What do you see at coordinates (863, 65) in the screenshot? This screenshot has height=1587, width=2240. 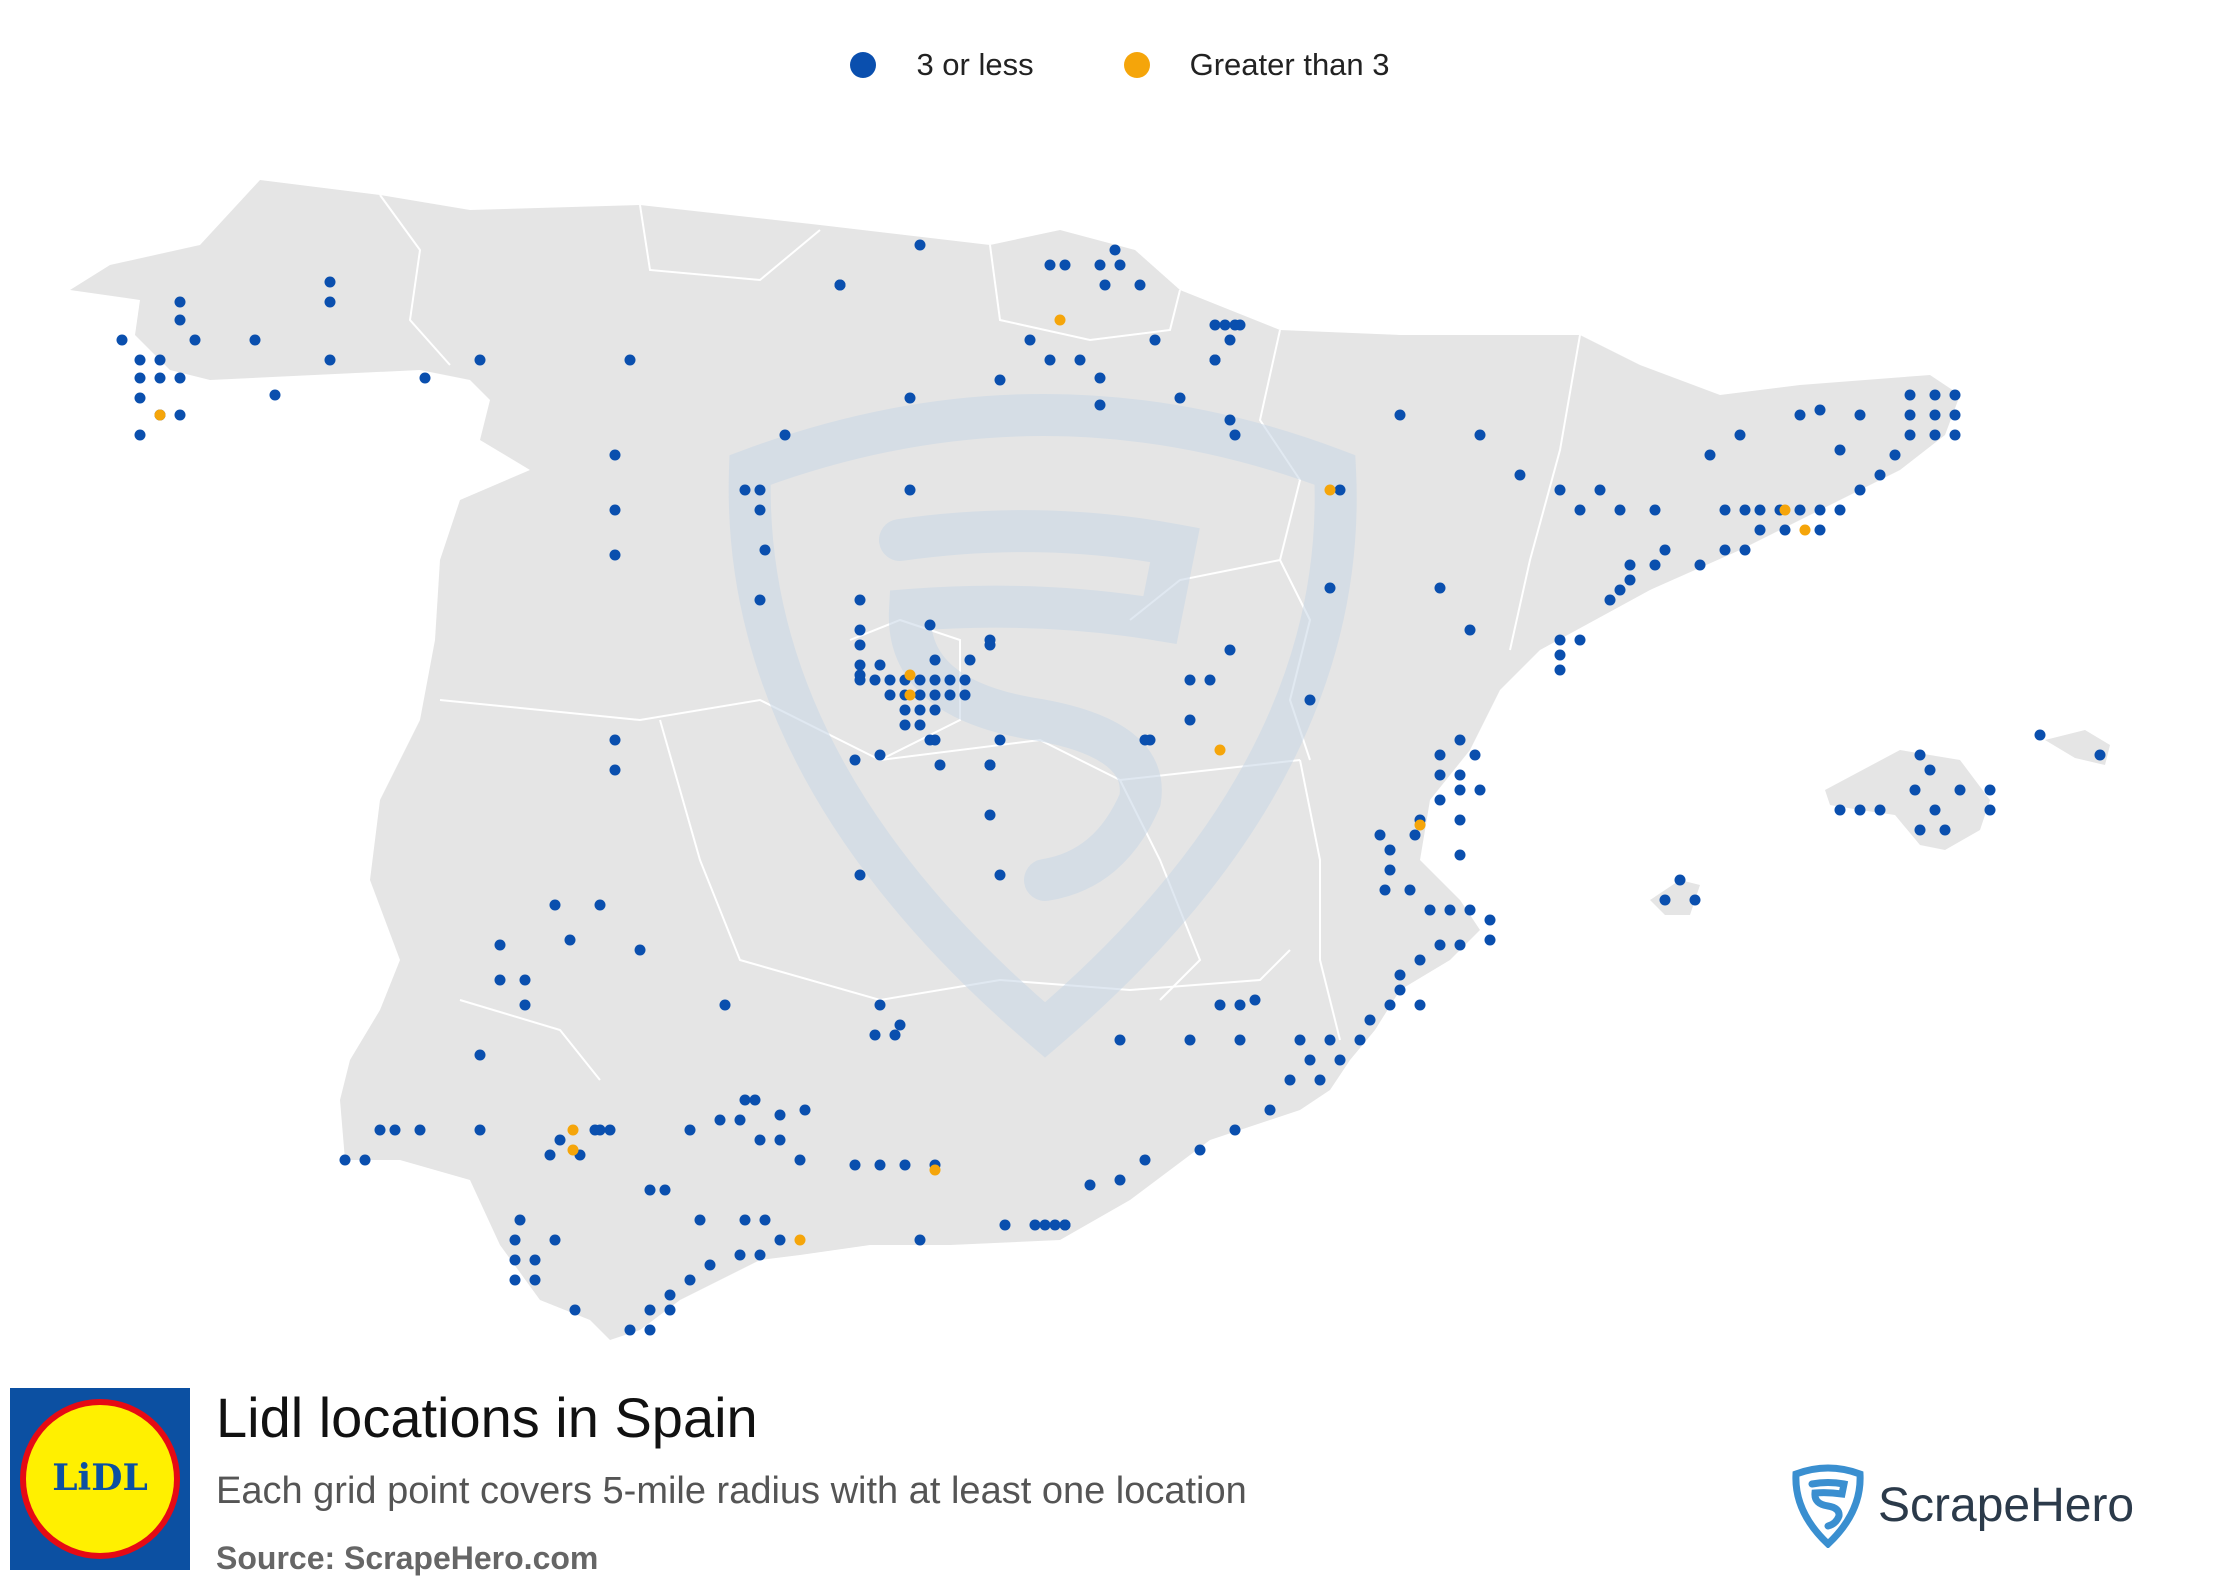 I see `legend-dot-low-icon` at bounding box center [863, 65].